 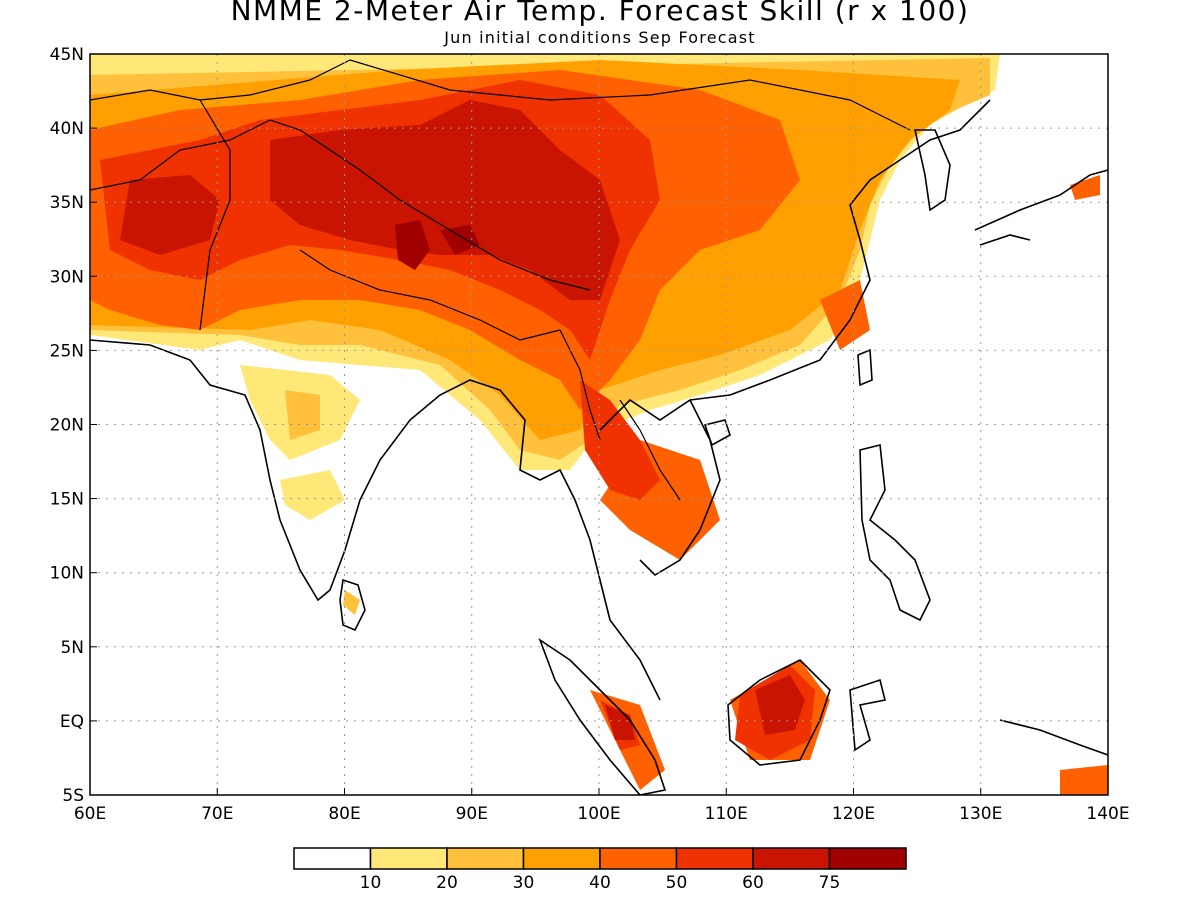 I want to click on y-tick-label: 10N, so click(x=67, y=574).